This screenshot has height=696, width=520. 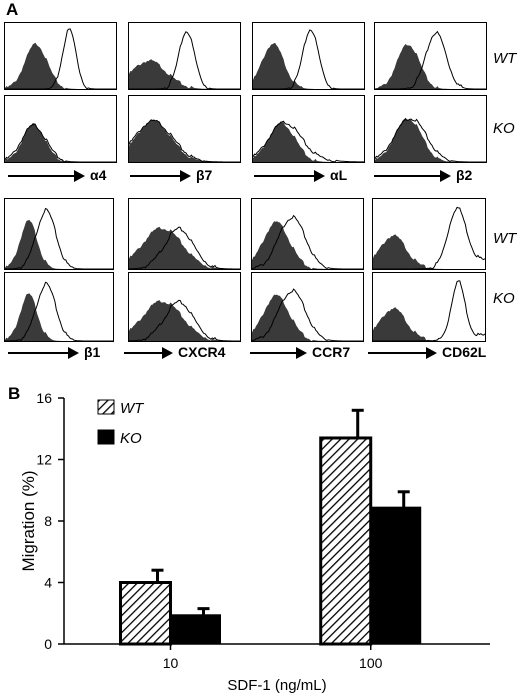 I want to click on marker-label: CCR7, so click(x=331, y=352).